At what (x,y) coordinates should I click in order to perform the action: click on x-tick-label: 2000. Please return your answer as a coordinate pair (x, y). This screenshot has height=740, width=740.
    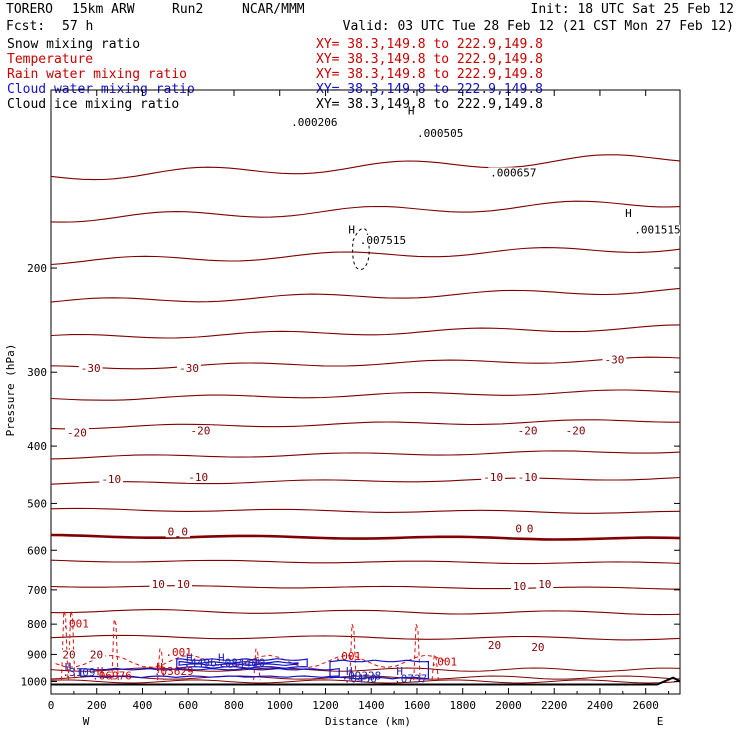
    Looking at the image, I should click on (508, 705).